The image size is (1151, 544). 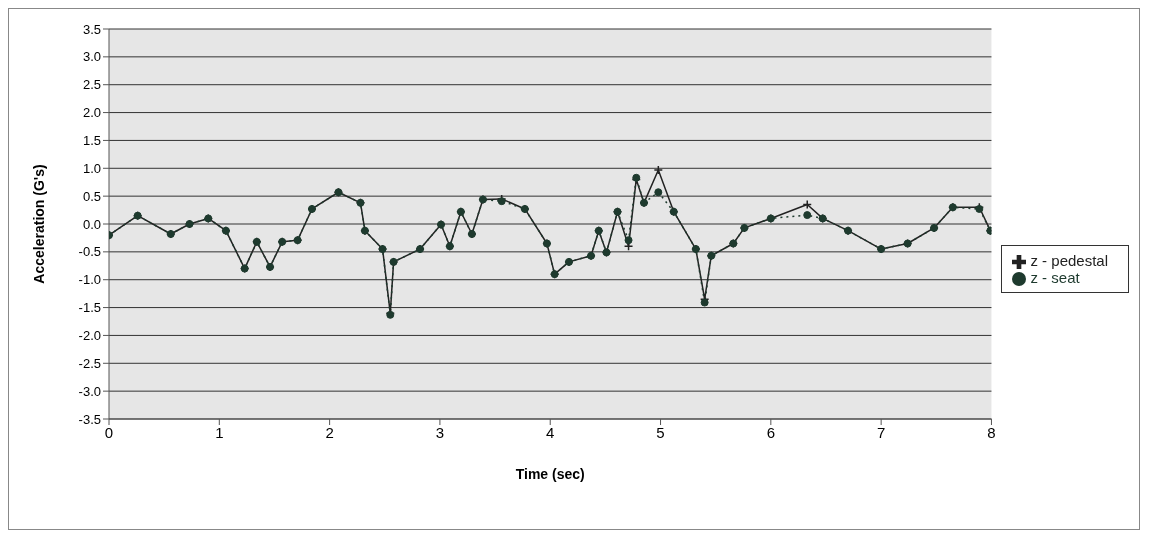 What do you see at coordinates (89, 336) in the screenshot?
I see `y-tick-label: -2.0` at bounding box center [89, 336].